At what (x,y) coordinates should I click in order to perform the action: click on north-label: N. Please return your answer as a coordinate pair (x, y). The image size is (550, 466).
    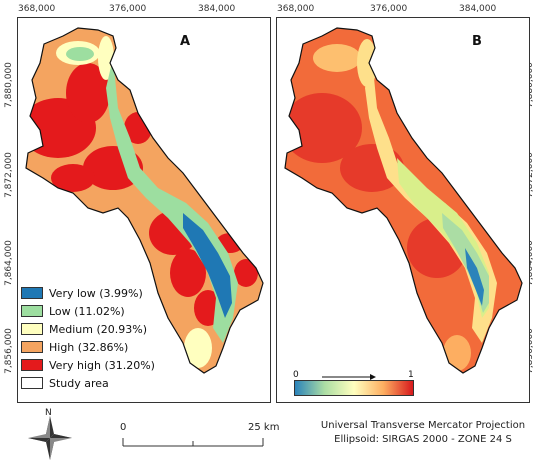
    Looking at the image, I should click on (48, 413).